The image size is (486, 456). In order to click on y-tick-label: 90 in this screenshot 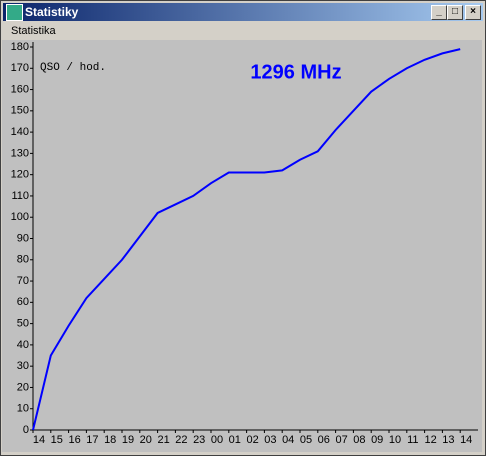, I will do `click(23, 238)`.